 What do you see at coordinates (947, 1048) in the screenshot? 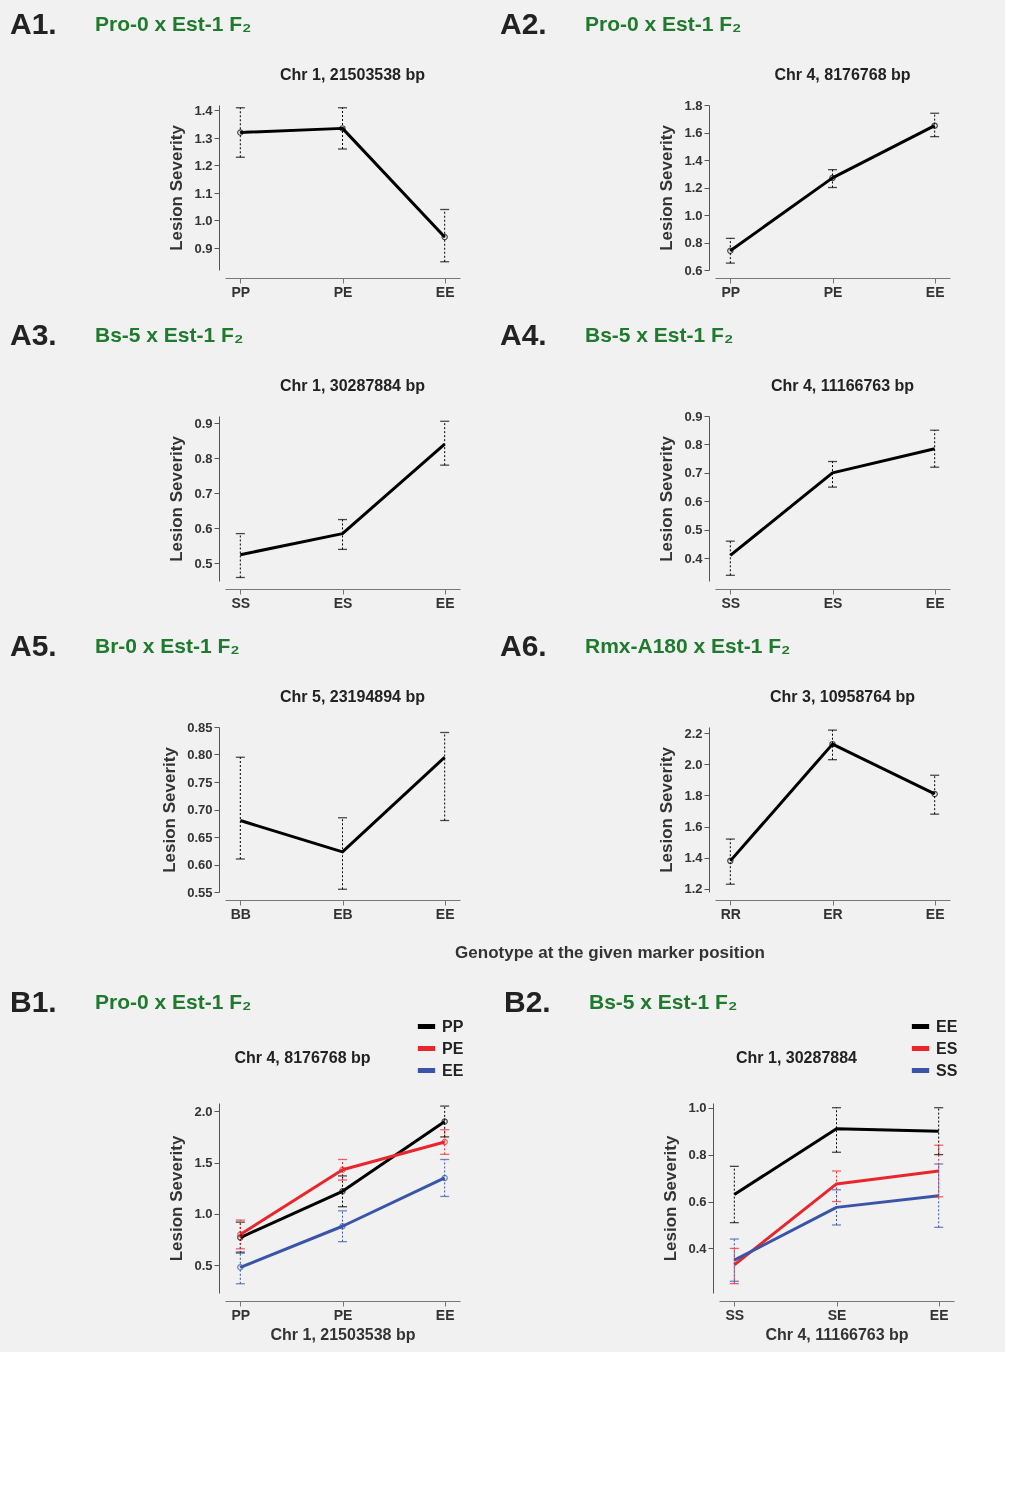
I see `legend-label: ES` at bounding box center [947, 1048].